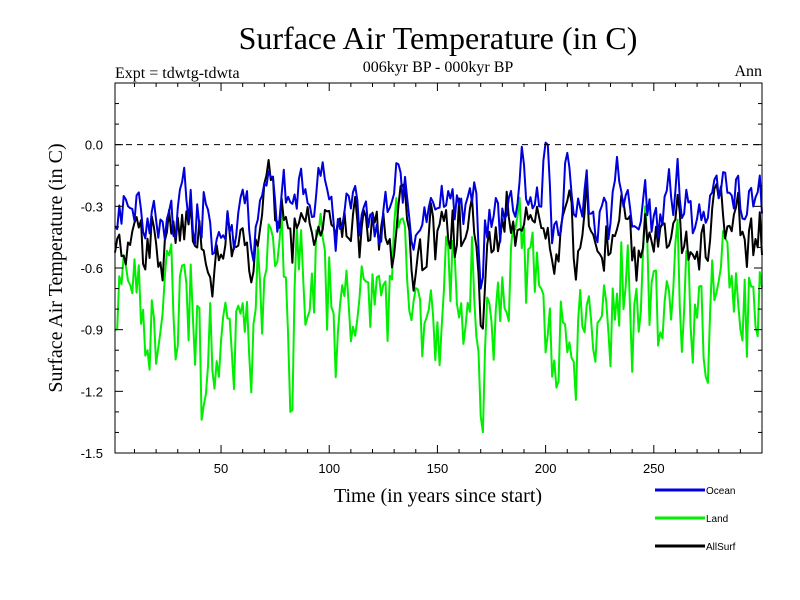 The height and width of the screenshot is (600, 800). What do you see at coordinates (695, 519) in the screenshot?
I see `legend: Ocean Land AllSurf` at bounding box center [695, 519].